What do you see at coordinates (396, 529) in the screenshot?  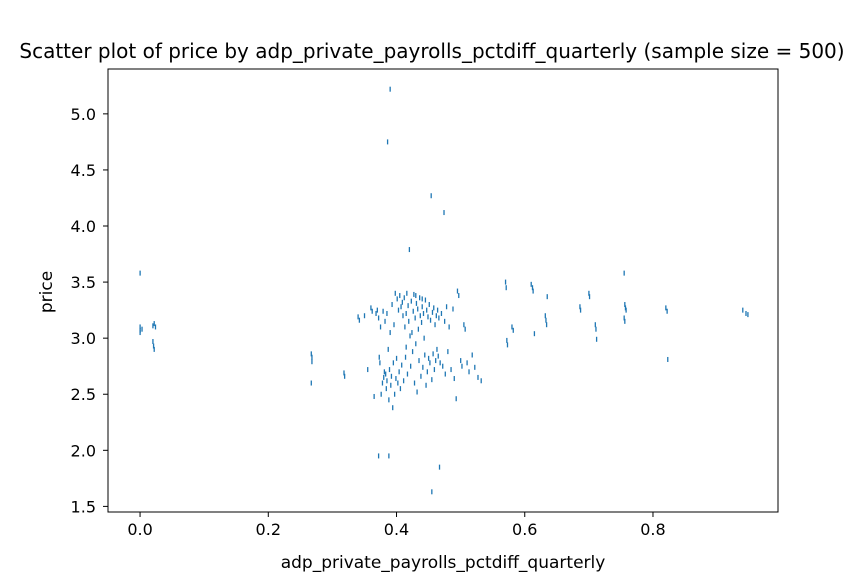 I see `x-tick-label: 0.4` at bounding box center [396, 529].